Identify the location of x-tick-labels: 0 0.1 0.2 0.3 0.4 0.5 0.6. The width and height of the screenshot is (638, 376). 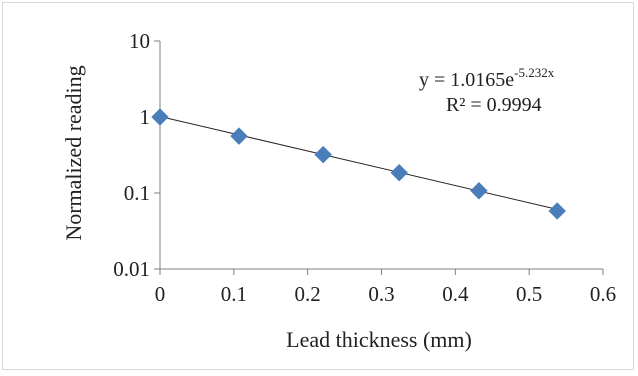
(385, 294).